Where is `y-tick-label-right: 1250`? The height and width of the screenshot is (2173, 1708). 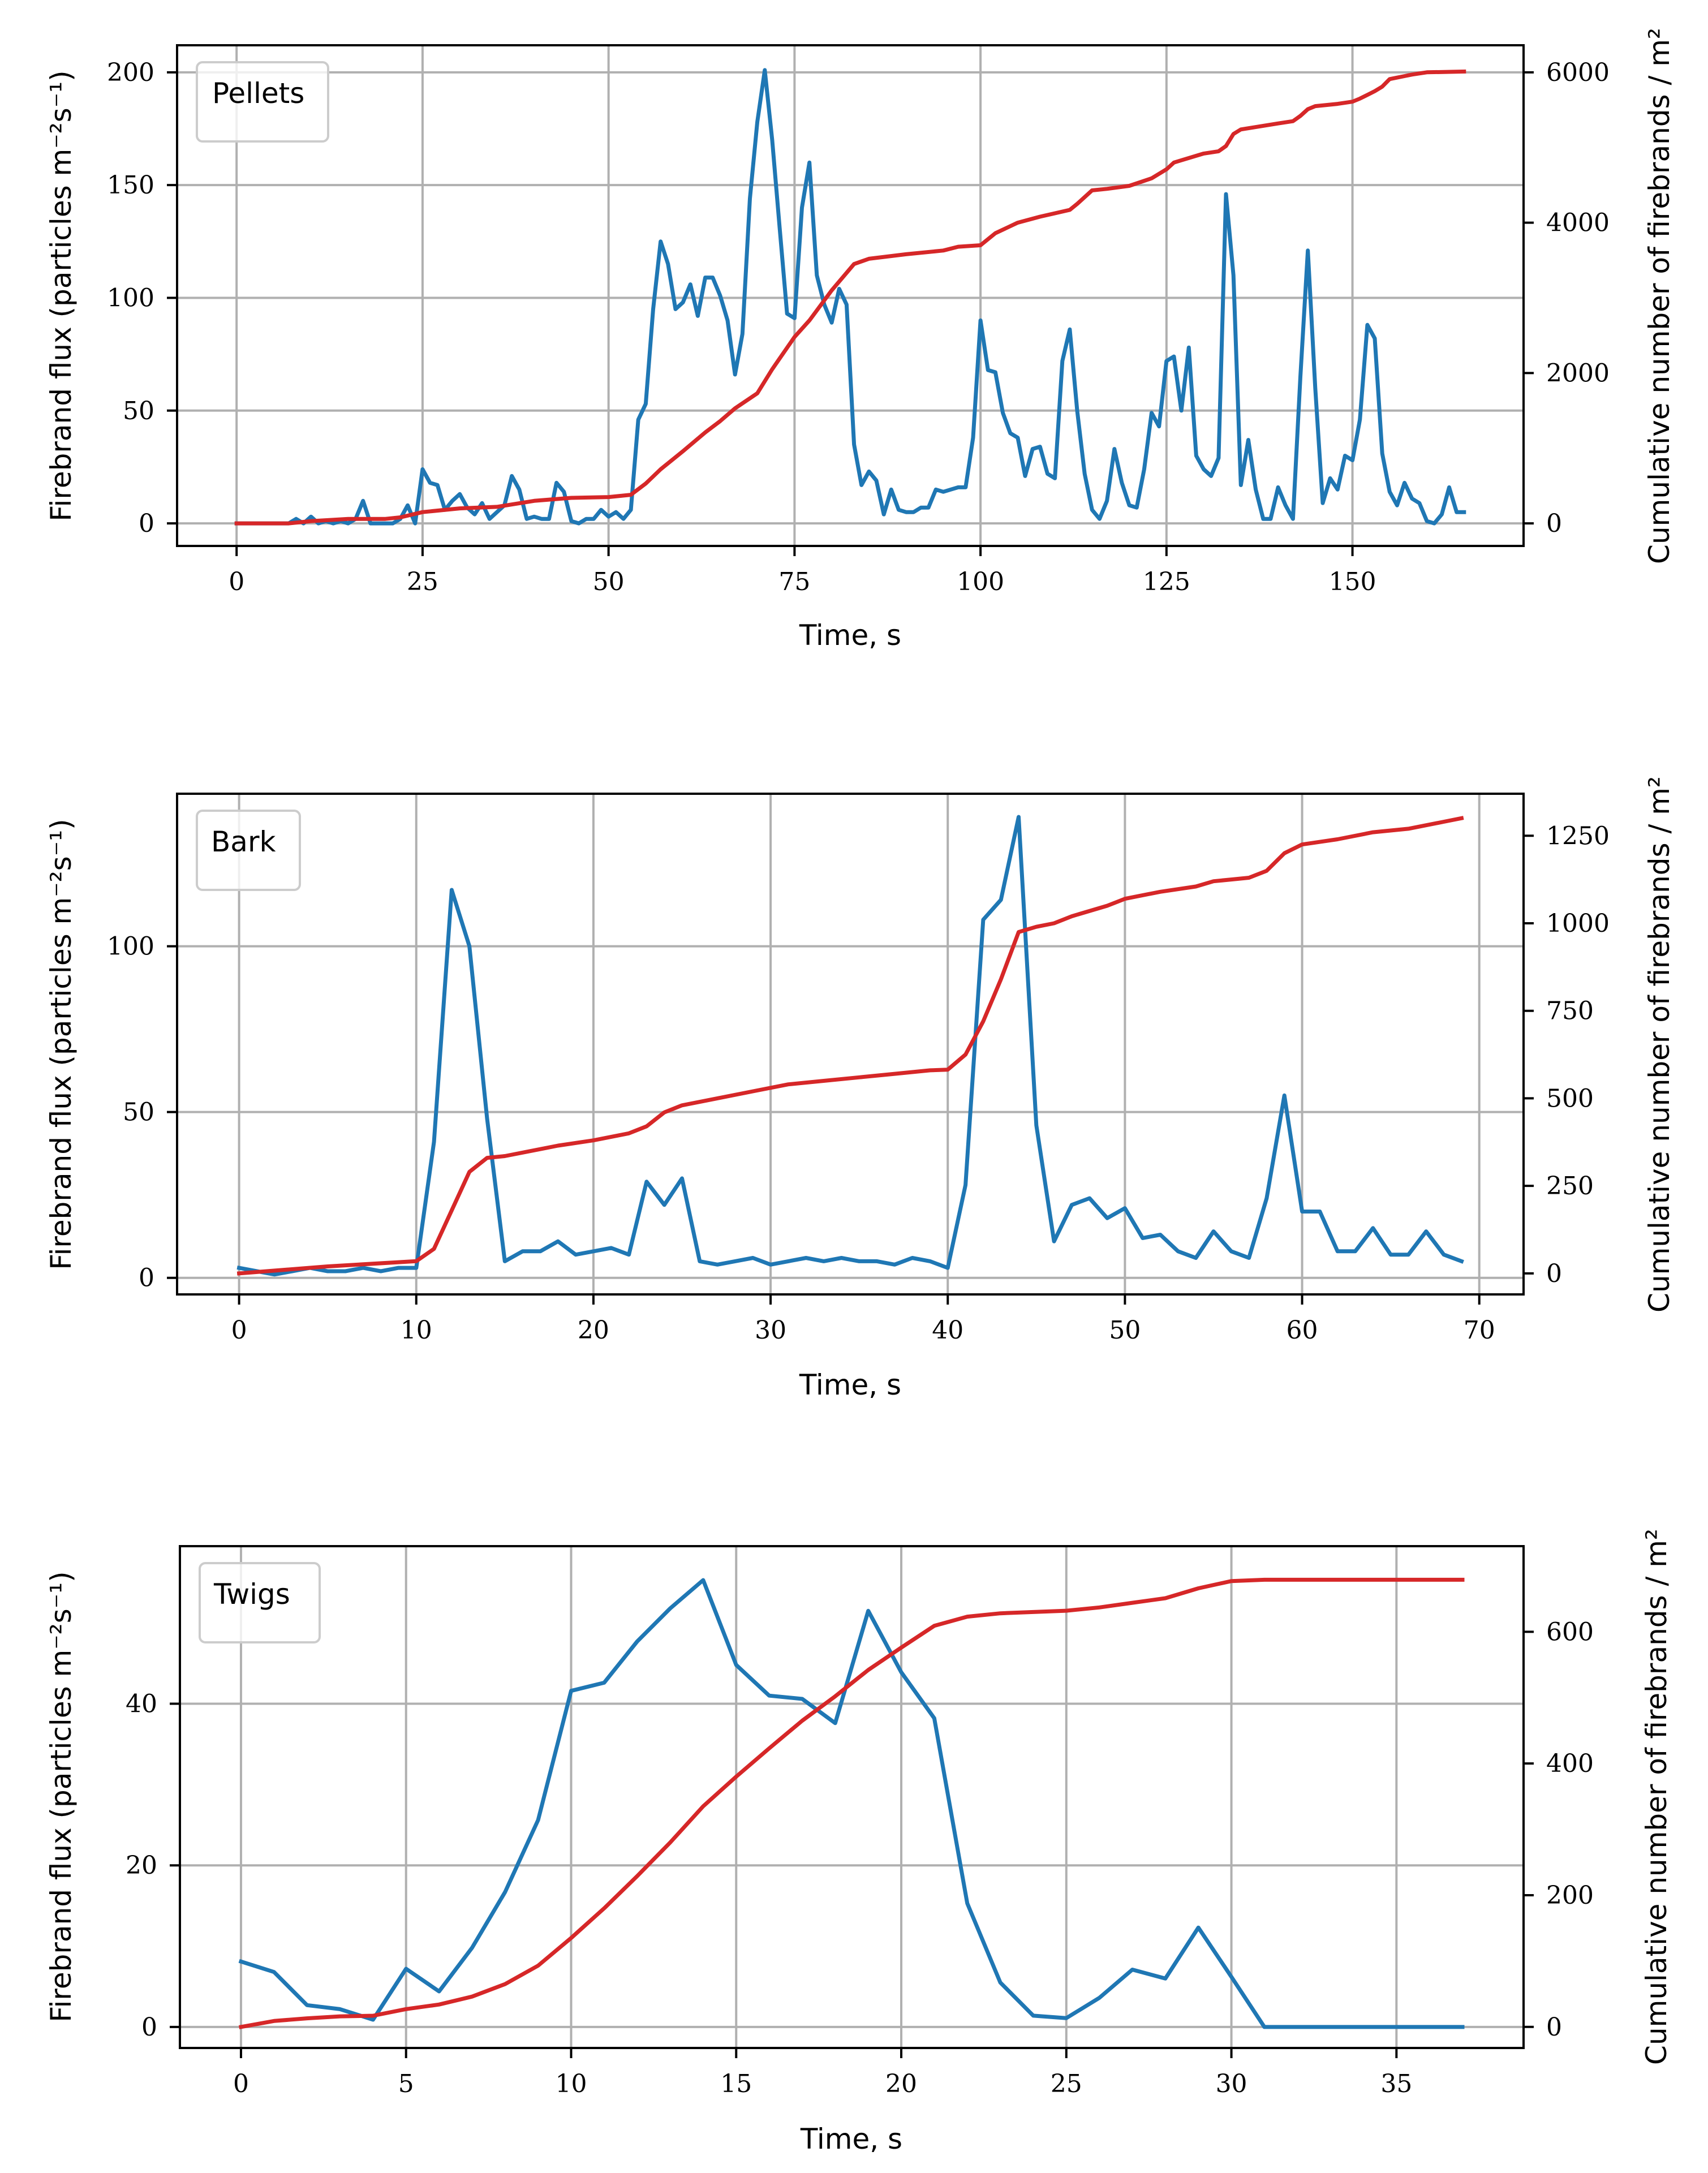 y-tick-label-right: 1250 is located at coordinates (1578, 835).